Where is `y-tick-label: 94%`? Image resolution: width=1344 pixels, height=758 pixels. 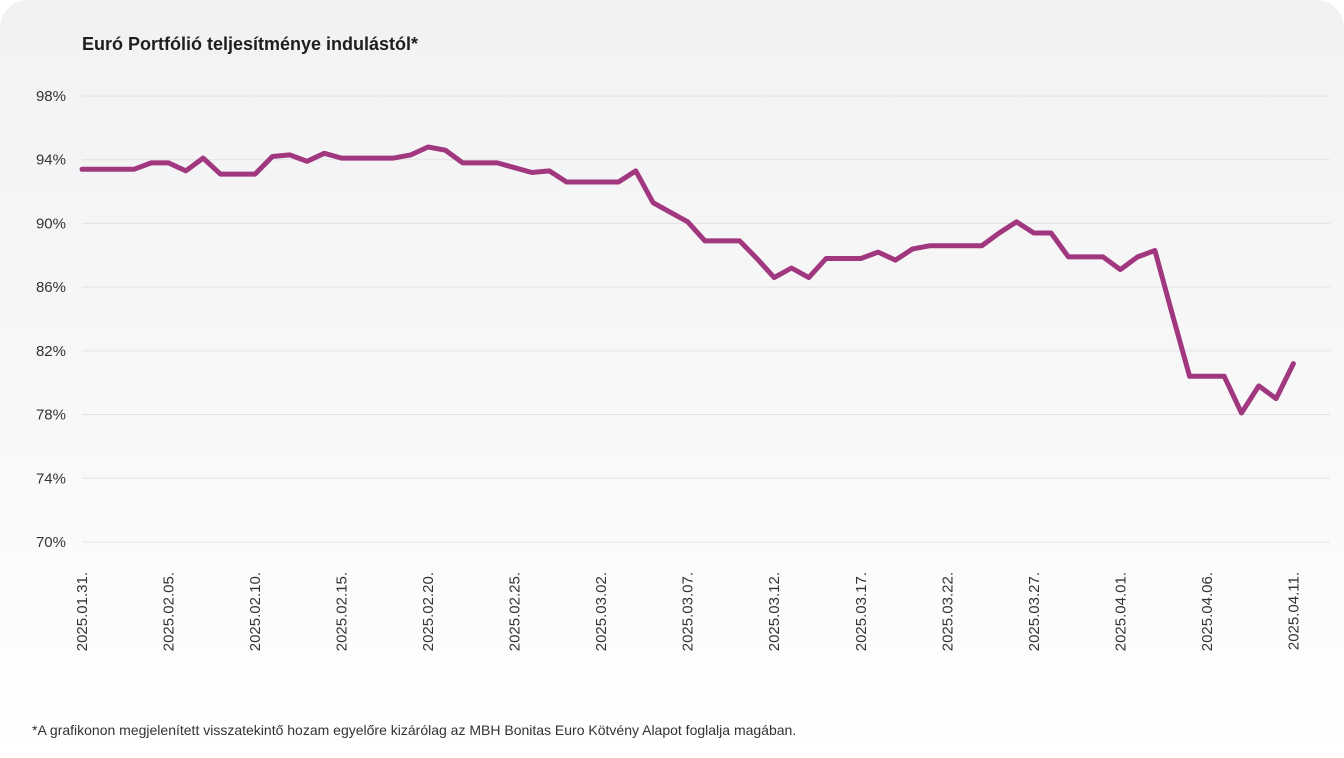
y-tick-label: 94% is located at coordinates (51, 160).